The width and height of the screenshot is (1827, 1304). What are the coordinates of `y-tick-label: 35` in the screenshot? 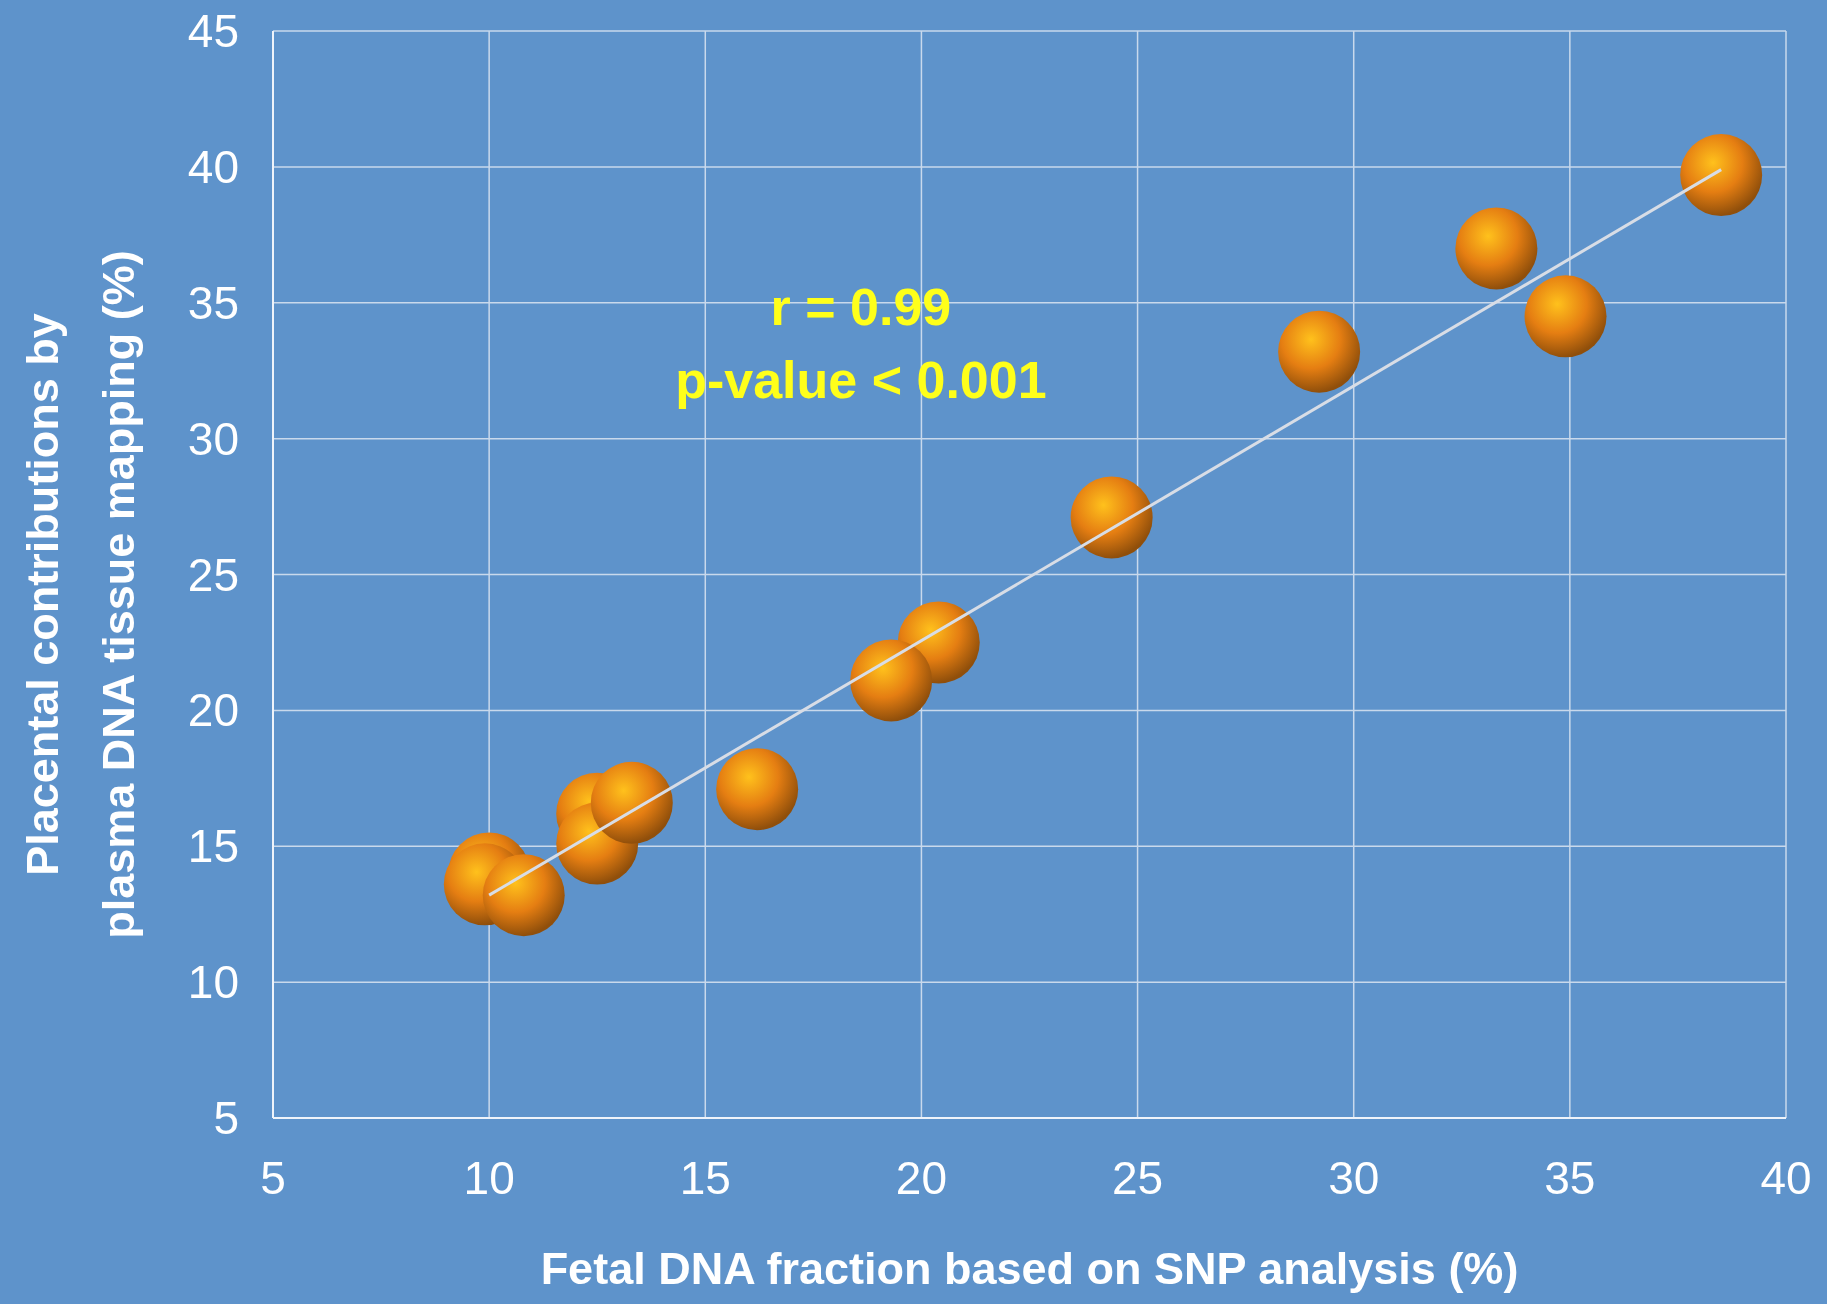 It's located at (213, 302).